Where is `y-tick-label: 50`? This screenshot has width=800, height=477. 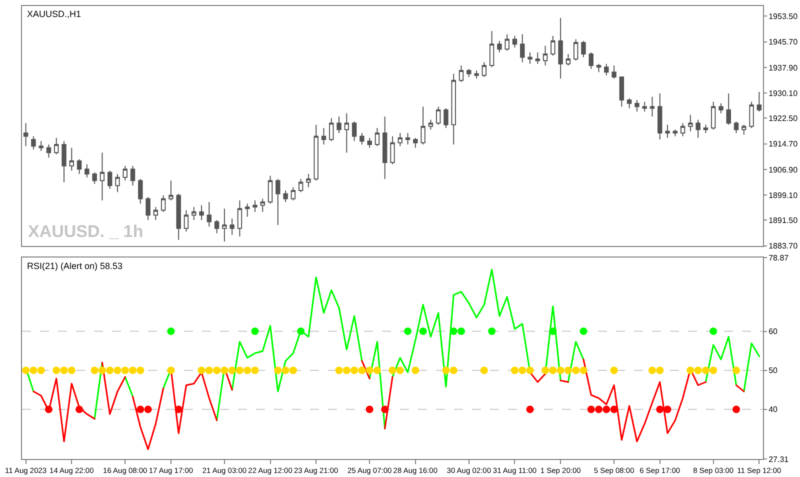 y-tick-label: 50 is located at coordinates (773, 371).